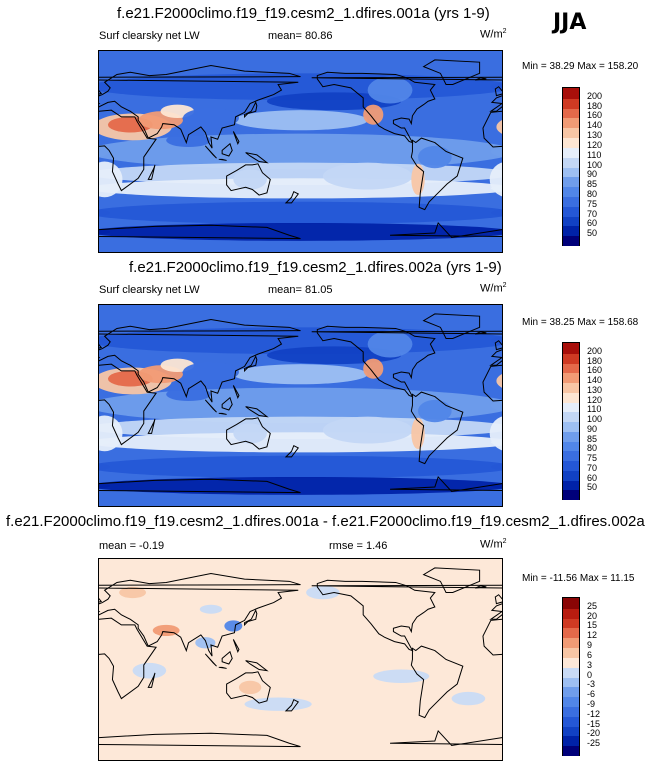 Image resolution: width=646 pixels, height=768 pixels. What do you see at coordinates (595, 360) in the screenshot?
I see `colorbar-tick-label: 180` at bounding box center [595, 360].